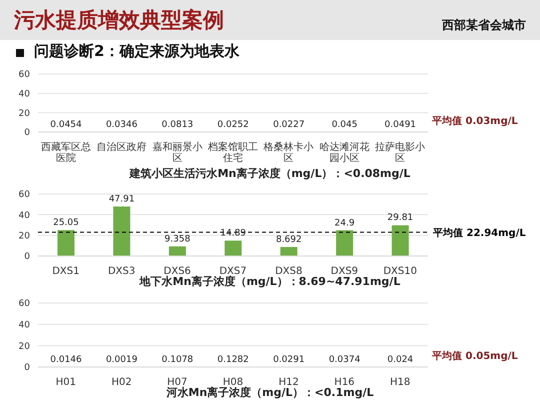 The width and height of the screenshot is (540, 405). I want to click on x-tick-label: 自治区政府, so click(121, 147).